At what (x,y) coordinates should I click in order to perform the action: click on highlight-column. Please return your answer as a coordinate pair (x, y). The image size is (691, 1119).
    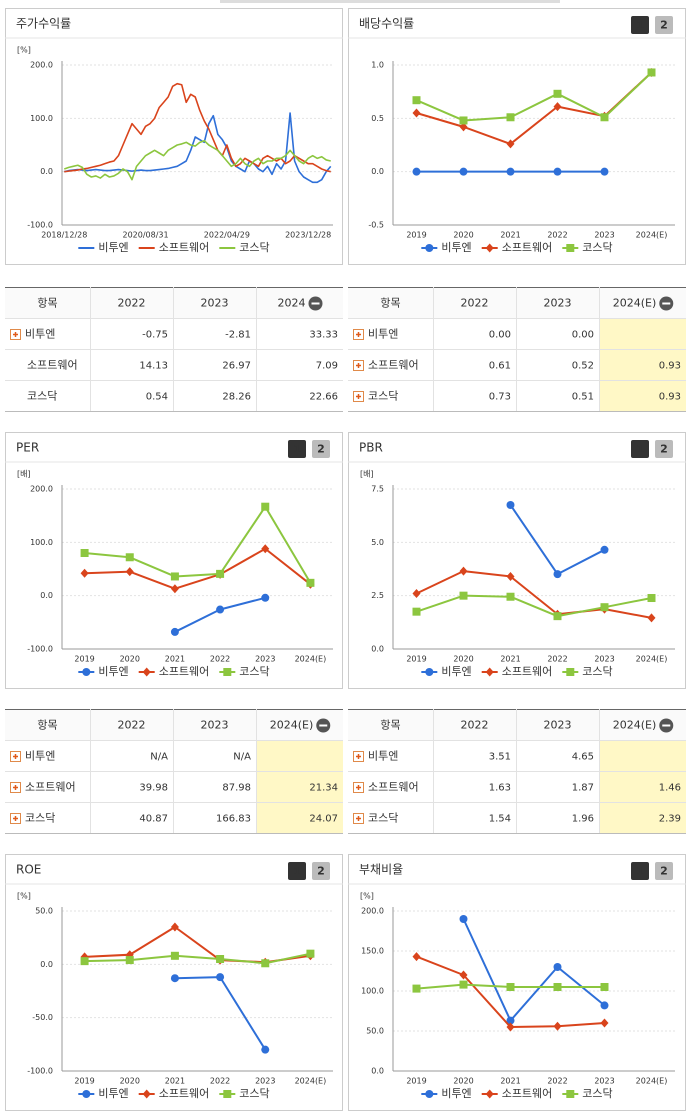
    Looking at the image, I should click on (642, 786).